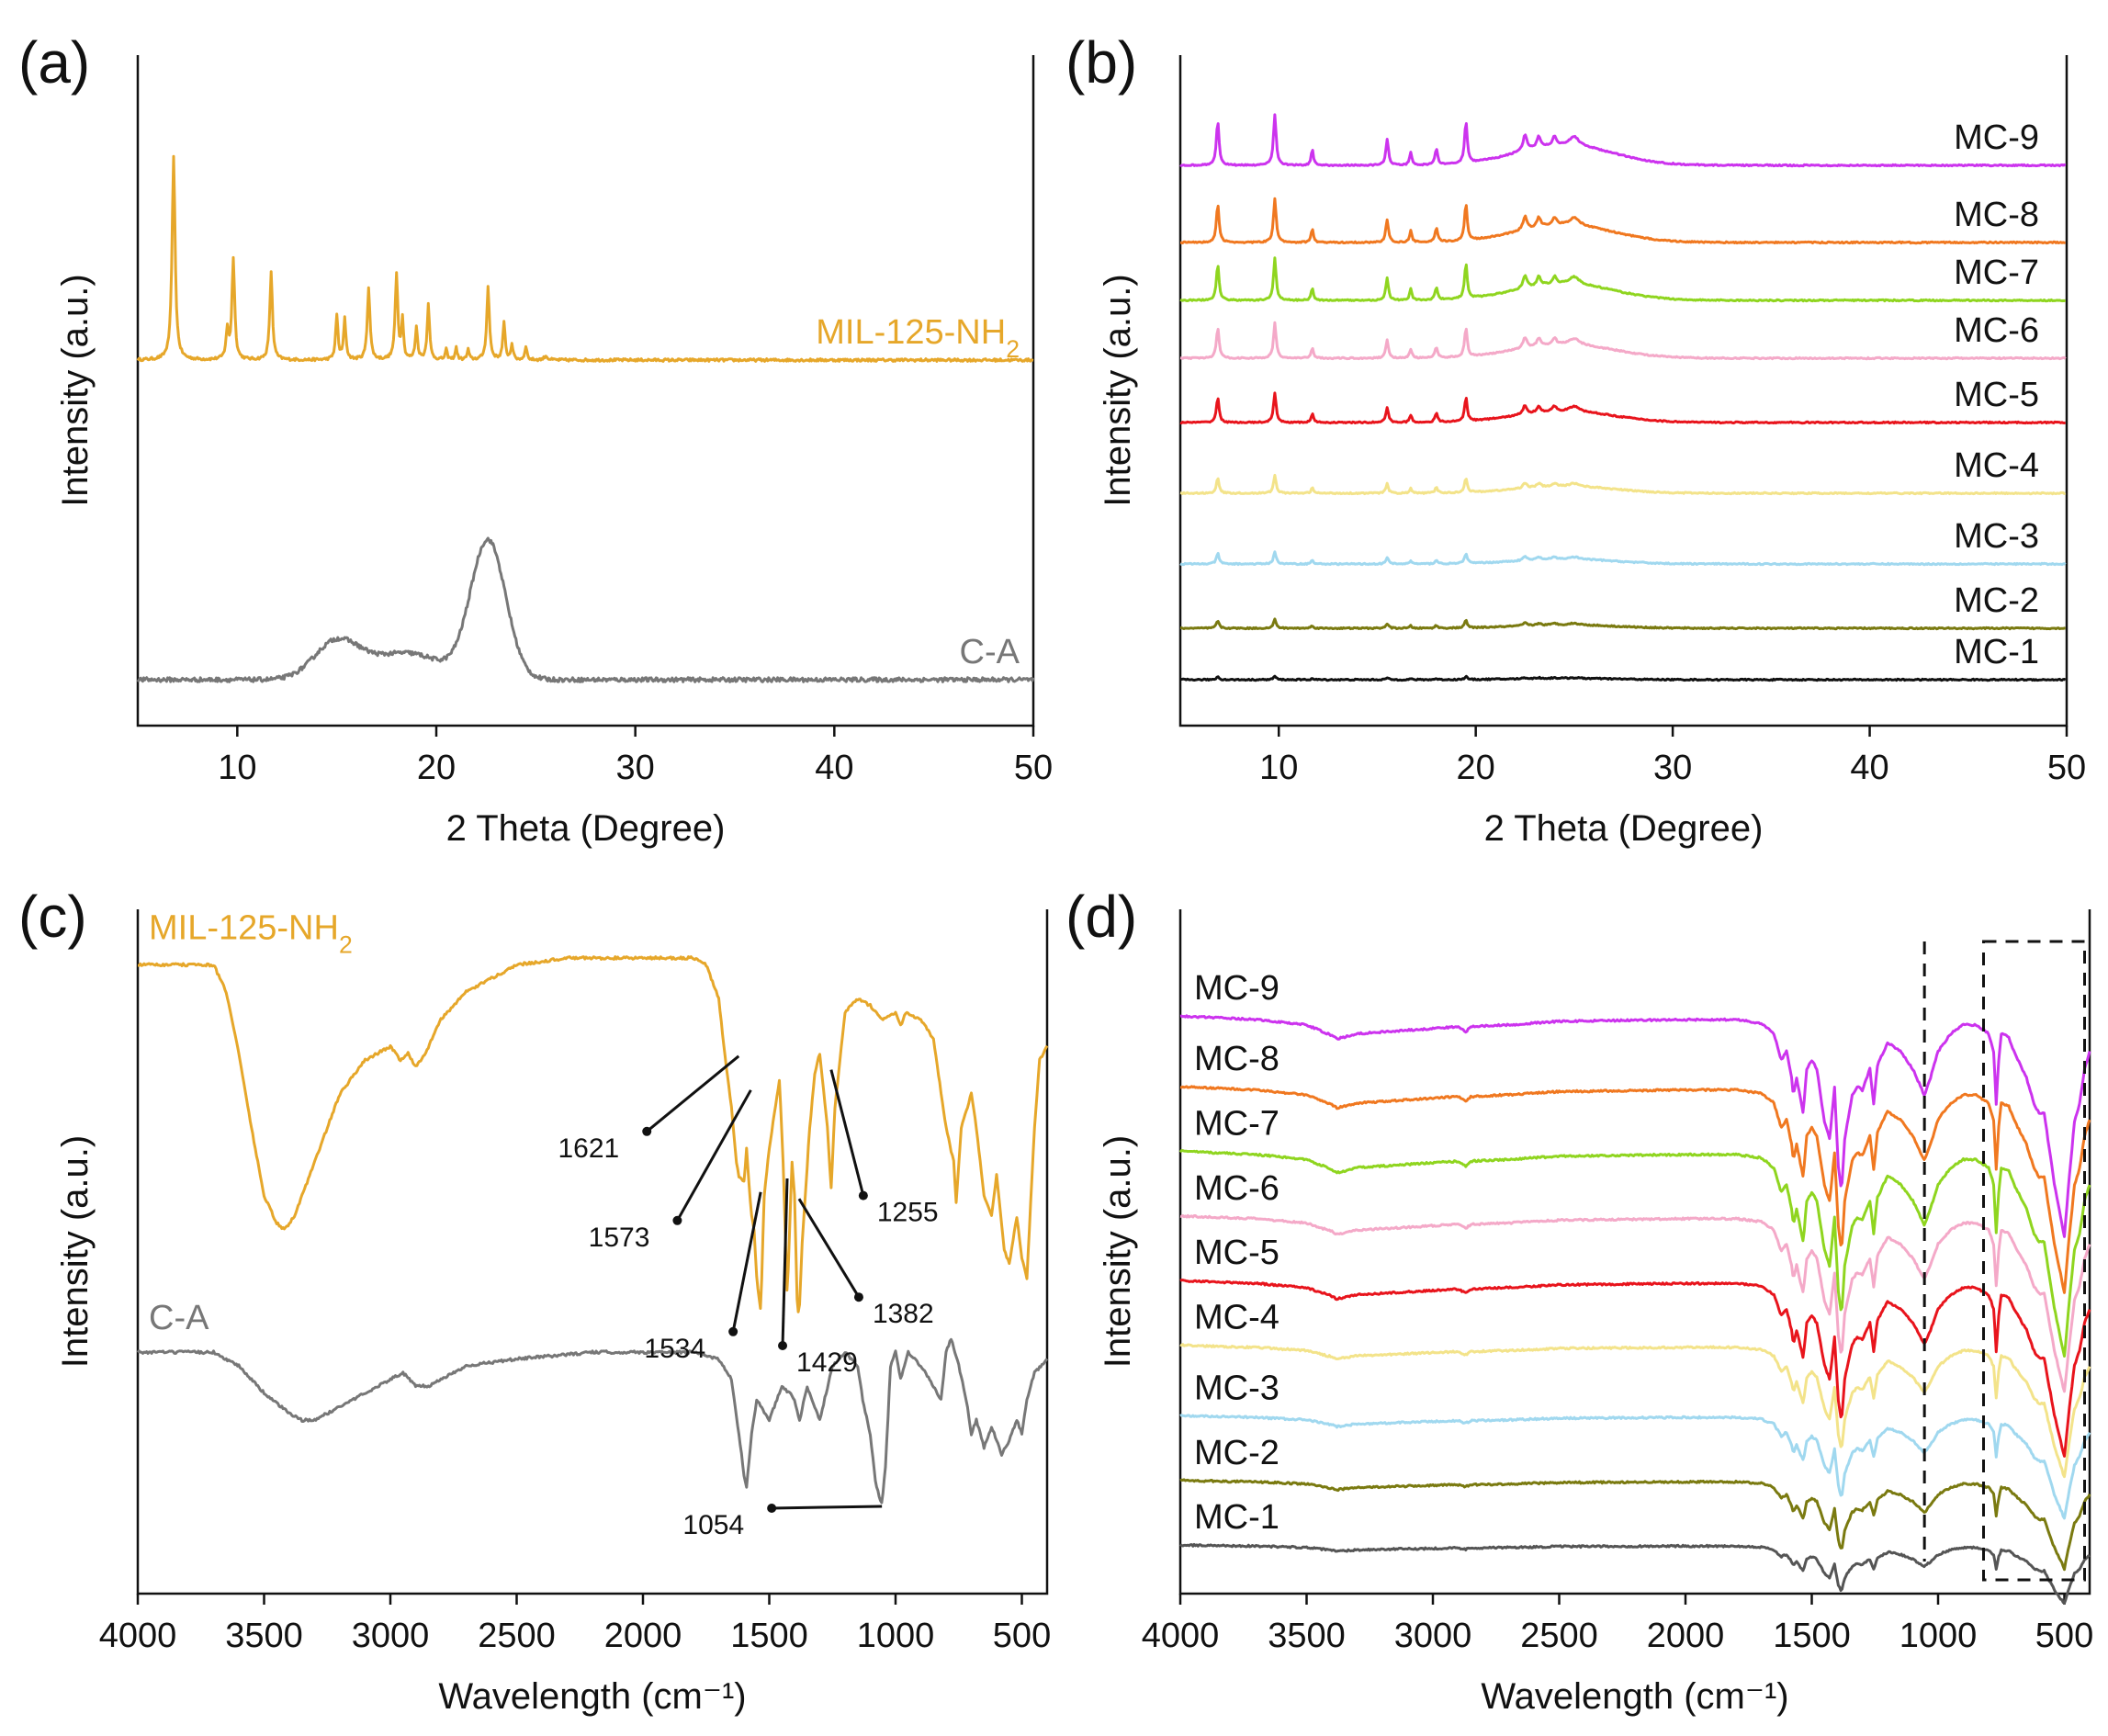 This screenshot has height=1736, width=2108. What do you see at coordinates (52, 917) in the screenshot?
I see `panel-label: (c)` at bounding box center [52, 917].